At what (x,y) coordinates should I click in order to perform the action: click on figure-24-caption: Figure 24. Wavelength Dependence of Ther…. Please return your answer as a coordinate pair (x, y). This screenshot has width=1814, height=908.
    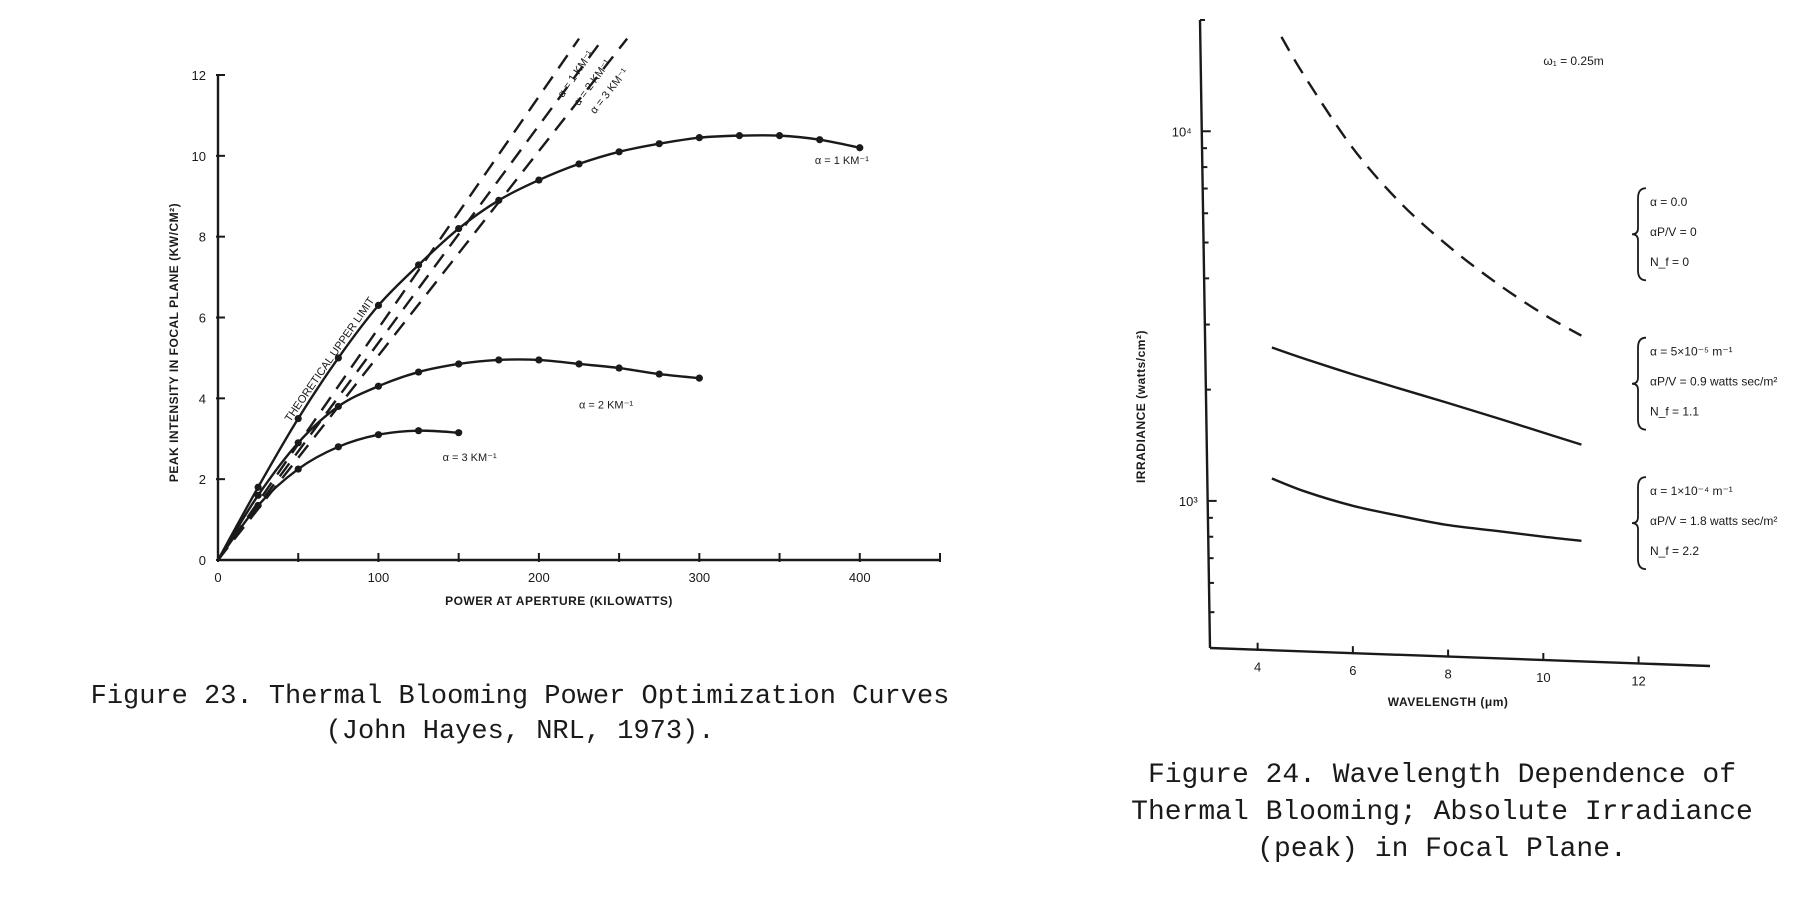
    Looking at the image, I should click on (1442, 812).